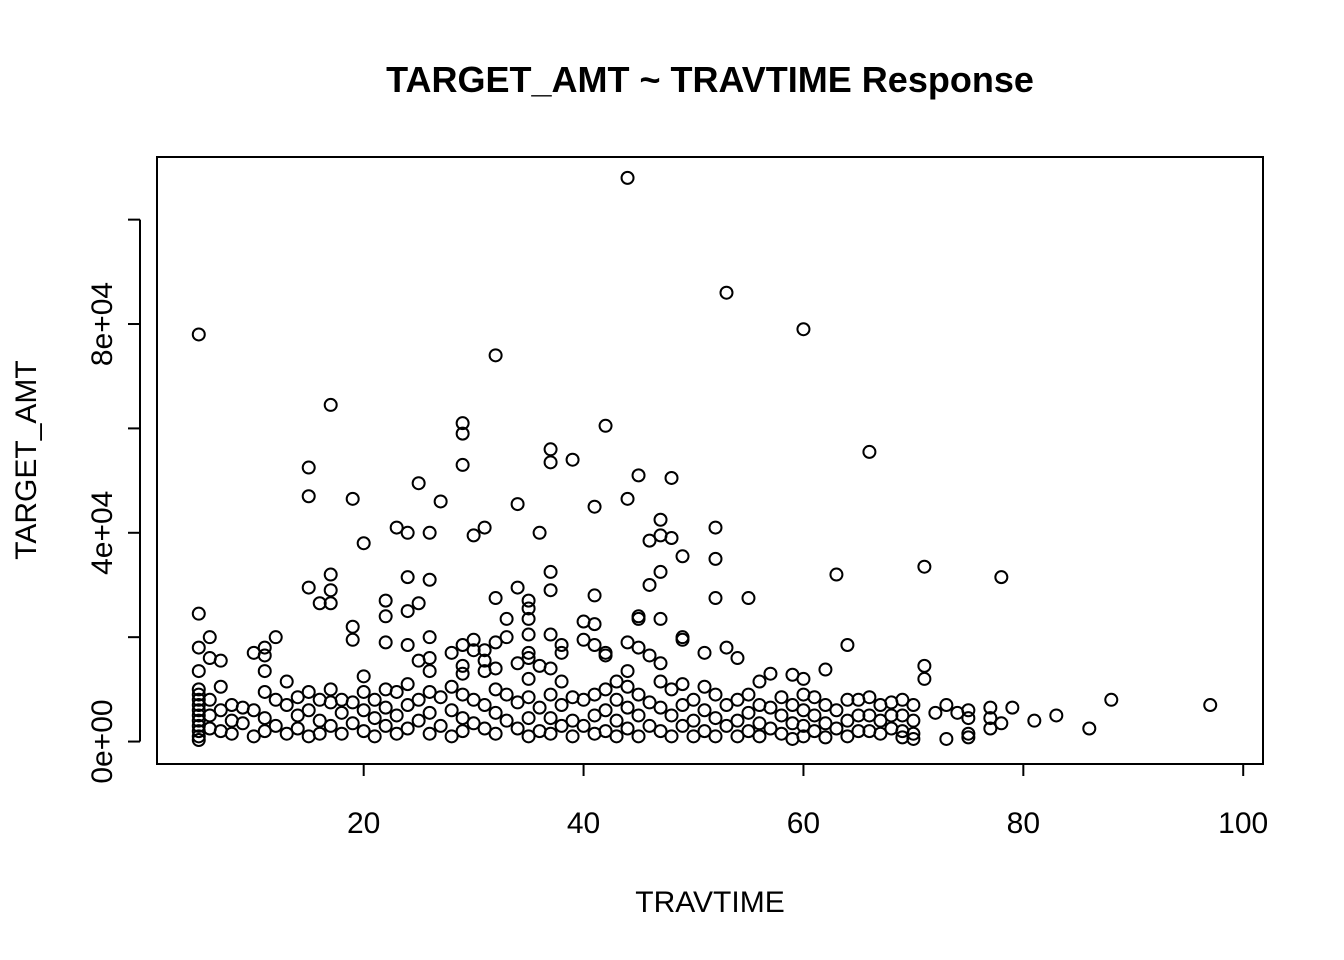  I want to click on x-tick-label: 20, so click(363, 823).